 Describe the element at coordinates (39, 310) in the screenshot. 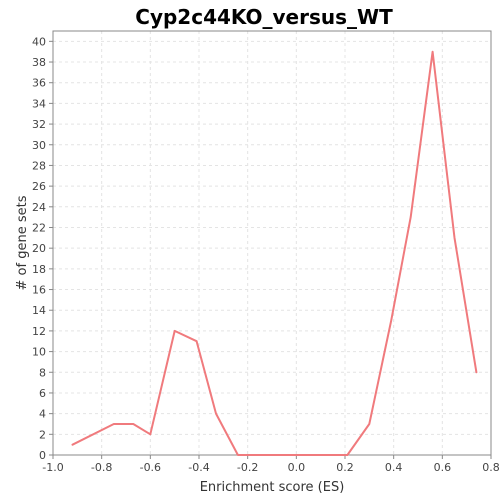

I see `y-tick-label: 14` at that location.